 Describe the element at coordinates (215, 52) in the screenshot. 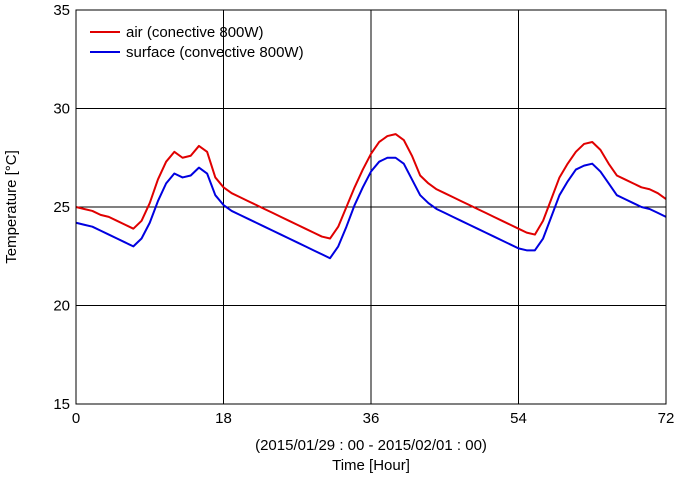

I see `legend-label: surface (convective 800W)` at that location.